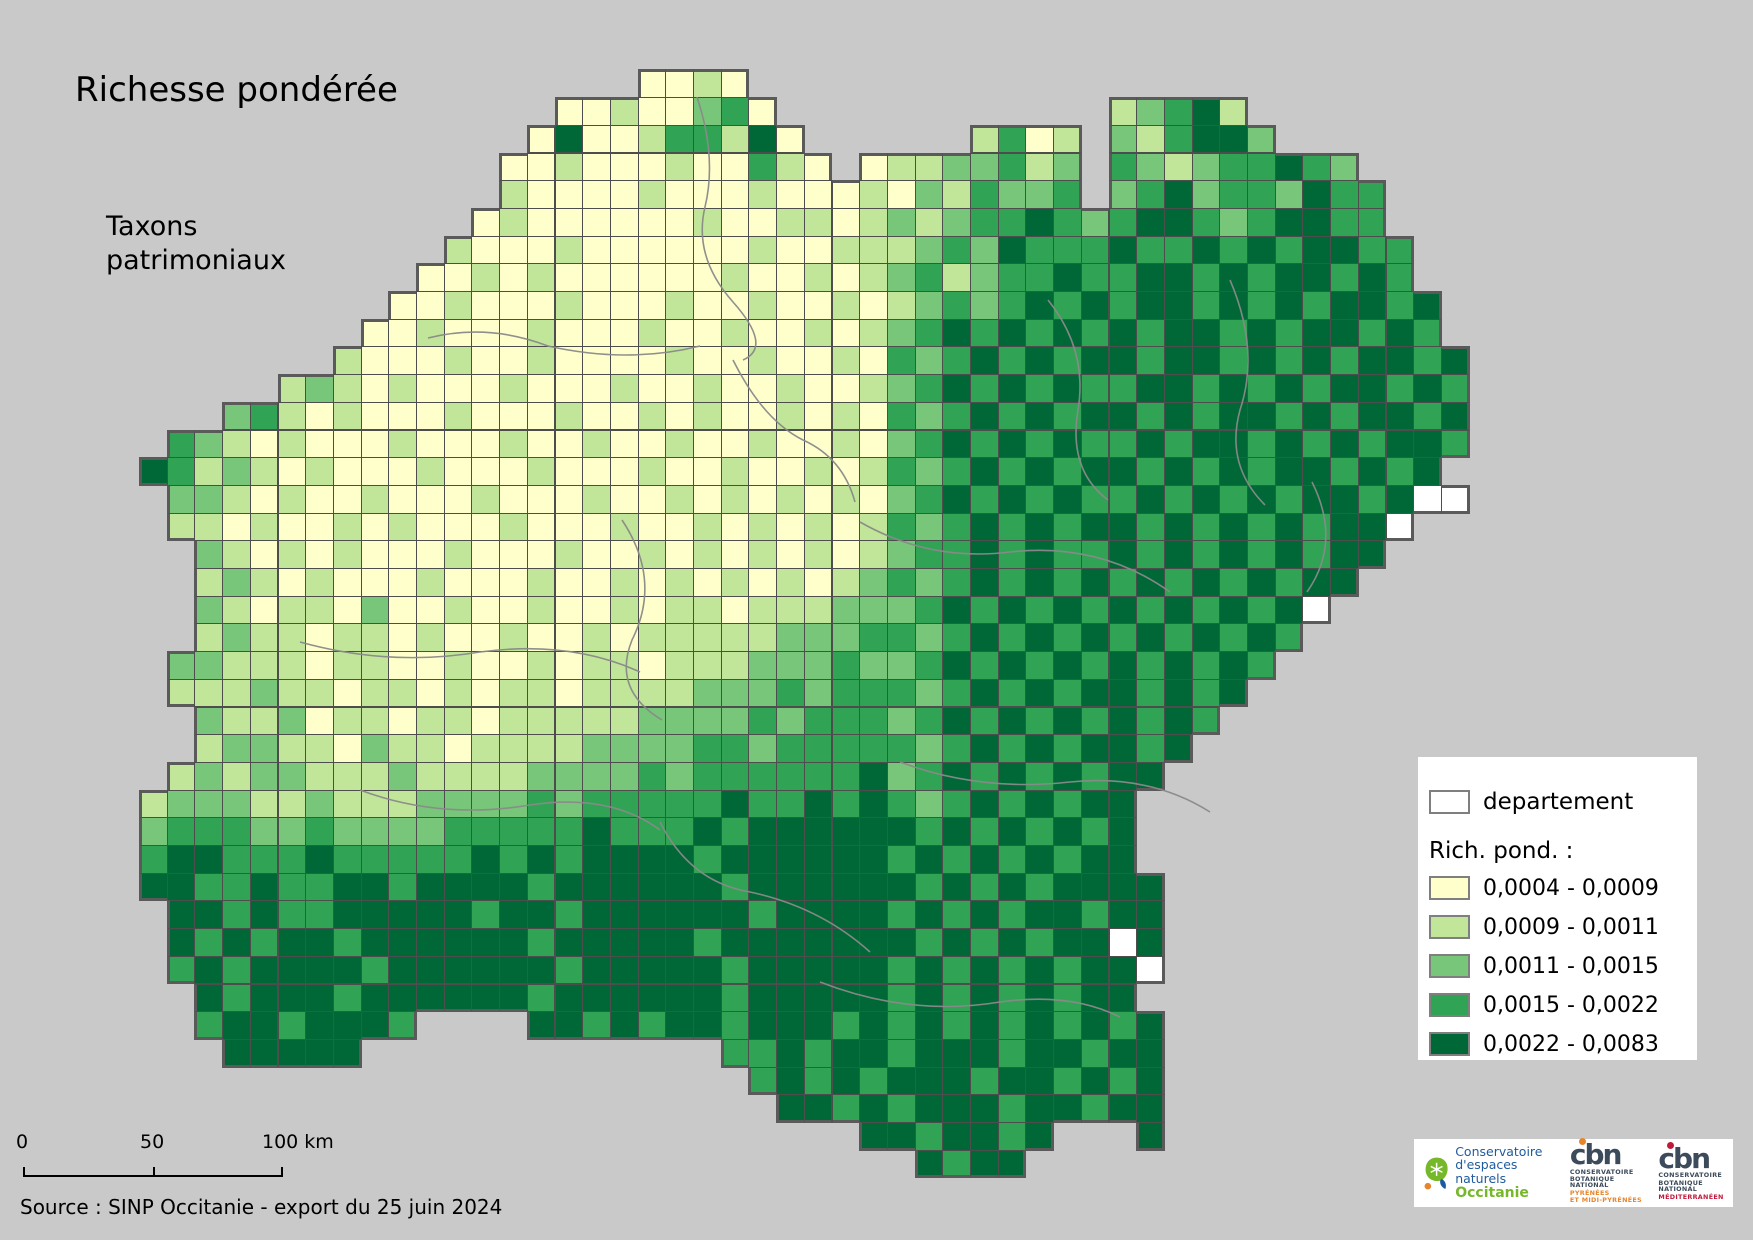 The width and height of the screenshot is (1753, 1240). I want to click on cbn-pyr-line3: PYRÉNÉES, so click(1589, 1192).